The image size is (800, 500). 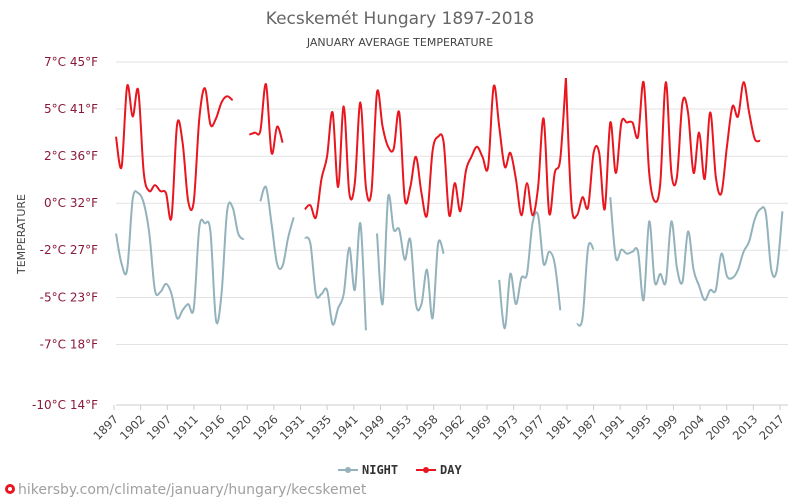 What do you see at coordinates (771, 427) in the screenshot?
I see `x-tick-label: 2017` at bounding box center [771, 427].